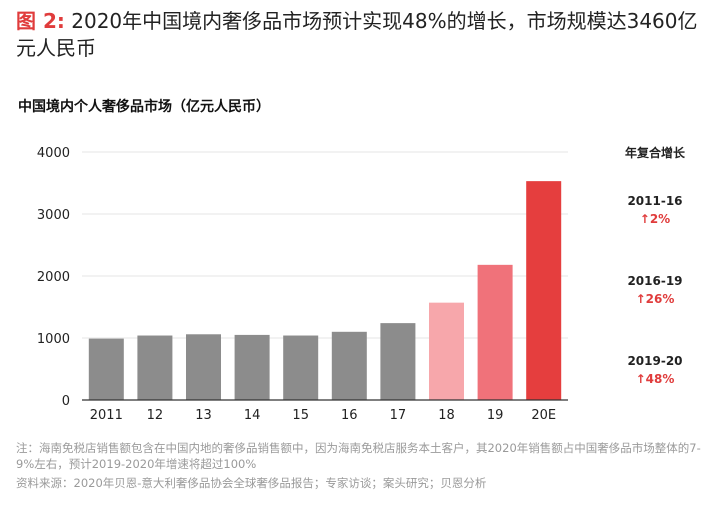 The width and height of the screenshot is (728, 512). What do you see at coordinates (398, 415) in the screenshot?
I see `x-tick-label: 17` at bounding box center [398, 415].